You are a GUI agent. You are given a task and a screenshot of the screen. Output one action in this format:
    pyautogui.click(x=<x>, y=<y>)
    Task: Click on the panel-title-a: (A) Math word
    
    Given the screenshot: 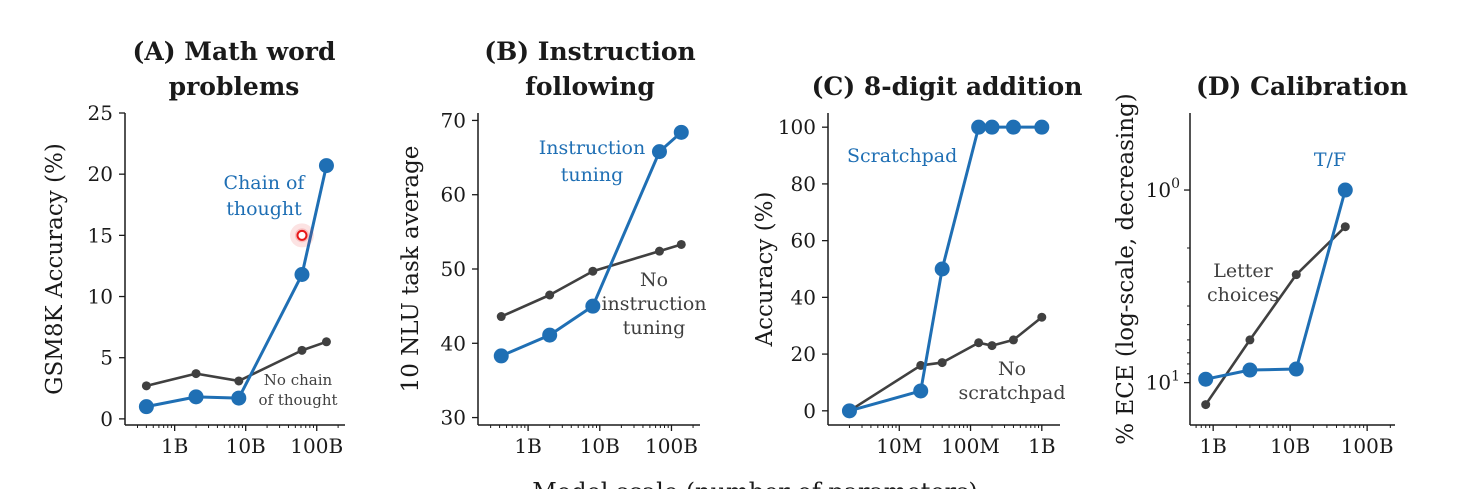 What is the action you would take?
    pyautogui.click(x=234, y=51)
    